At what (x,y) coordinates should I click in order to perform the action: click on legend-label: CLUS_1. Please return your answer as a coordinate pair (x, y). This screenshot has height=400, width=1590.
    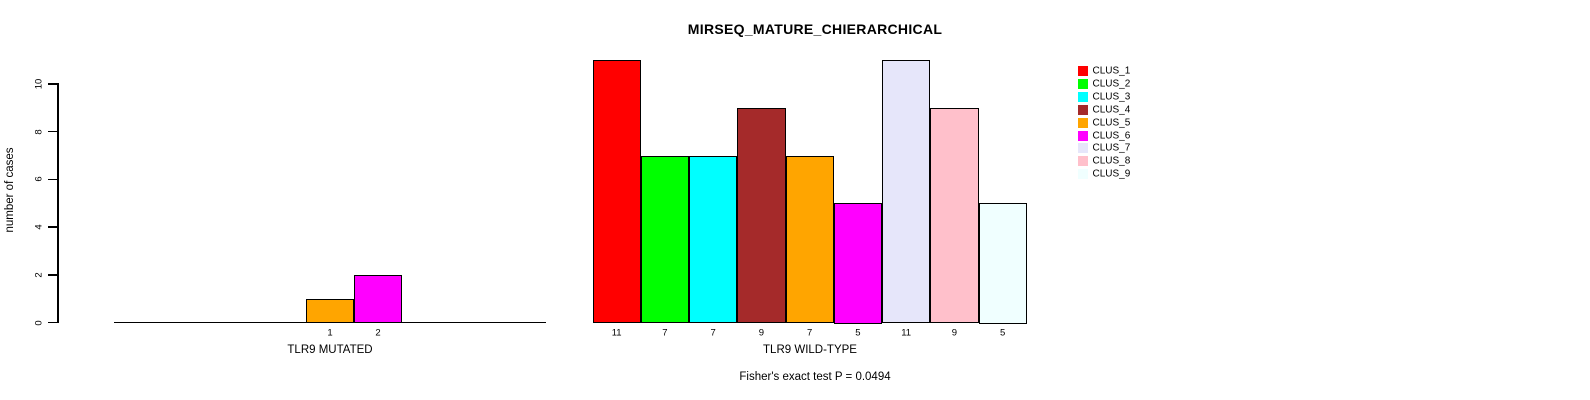
    Looking at the image, I should click on (1111, 71).